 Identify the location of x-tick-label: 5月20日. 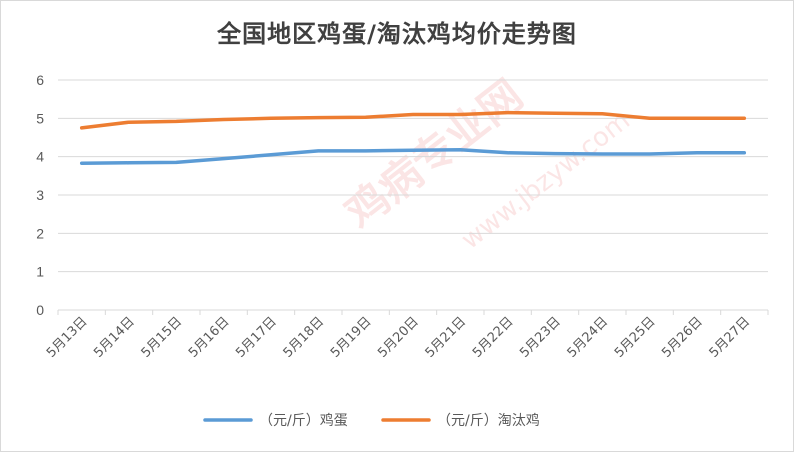
(398, 337).